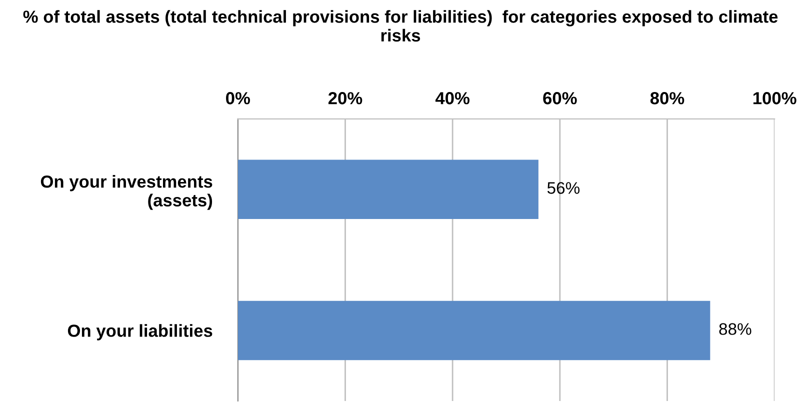  I want to click on x-tick-label: 40%, so click(452, 98).